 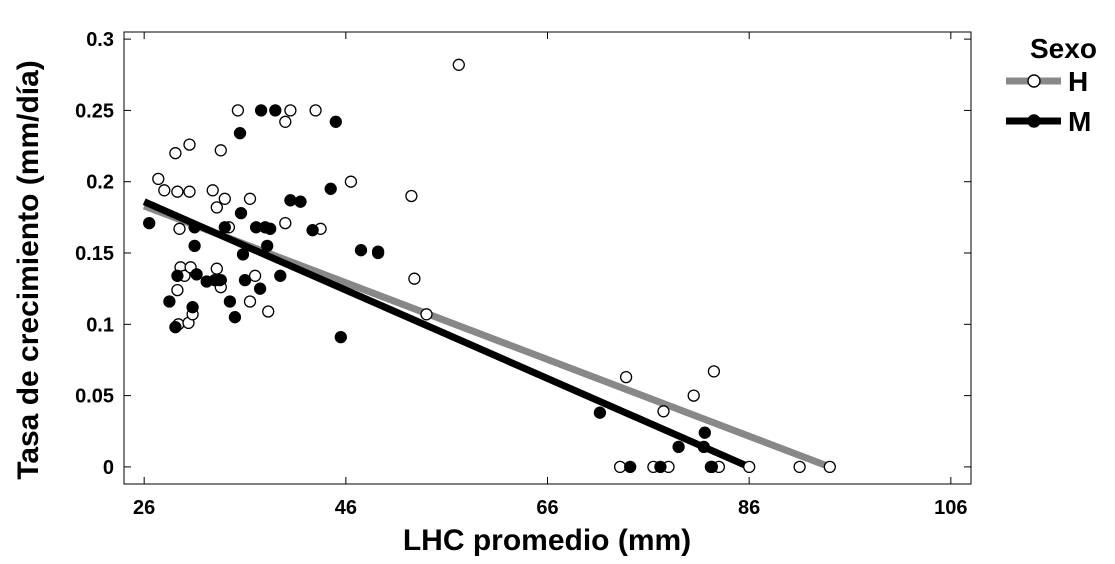 What do you see at coordinates (1063, 48) in the screenshot?
I see `legend-title: Sexo` at bounding box center [1063, 48].